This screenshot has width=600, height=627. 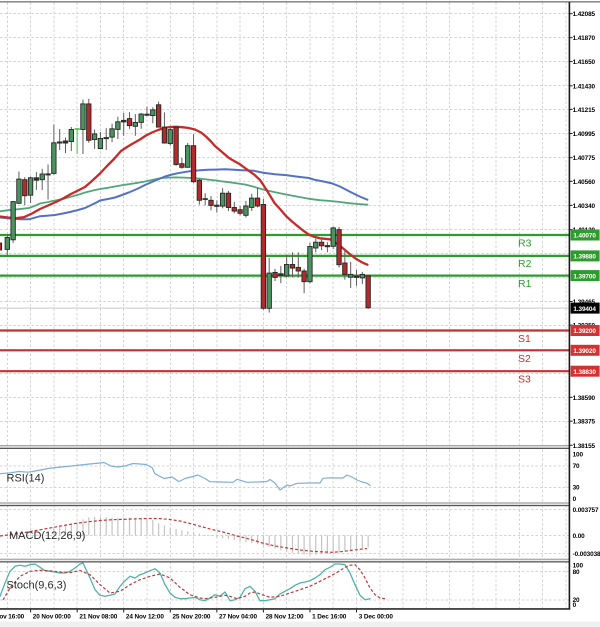 What do you see at coordinates (576, 488) in the screenshot?
I see `svg-text: 30` at bounding box center [576, 488].